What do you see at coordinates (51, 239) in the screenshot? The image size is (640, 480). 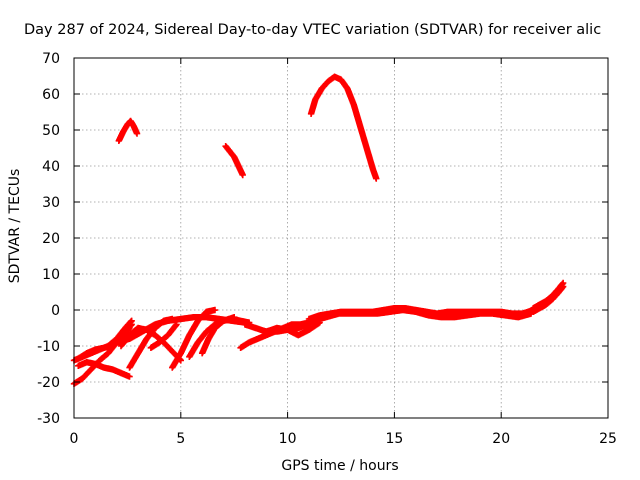 I see `y-tick-label: 20` at bounding box center [51, 239].